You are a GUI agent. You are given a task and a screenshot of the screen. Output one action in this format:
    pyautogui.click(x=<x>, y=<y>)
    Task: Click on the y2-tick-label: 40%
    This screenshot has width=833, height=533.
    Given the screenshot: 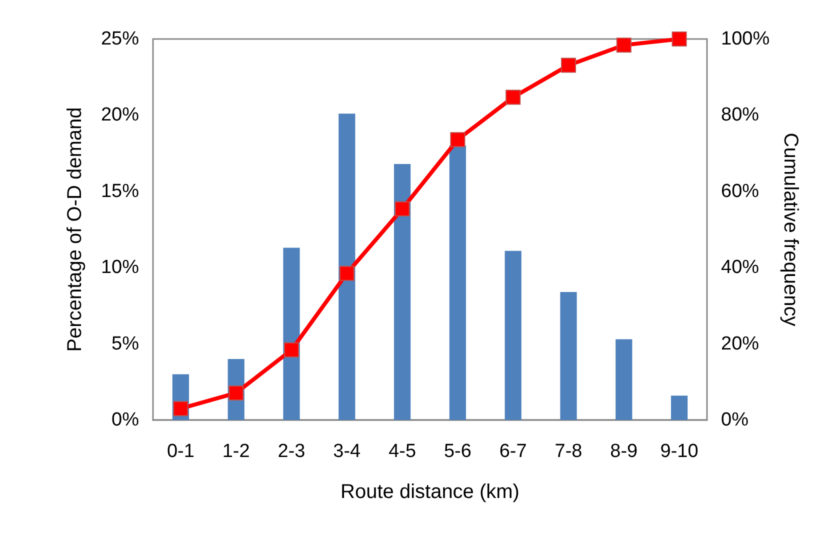 What is the action you would take?
    pyautogui.click(x=740, y=267)
    